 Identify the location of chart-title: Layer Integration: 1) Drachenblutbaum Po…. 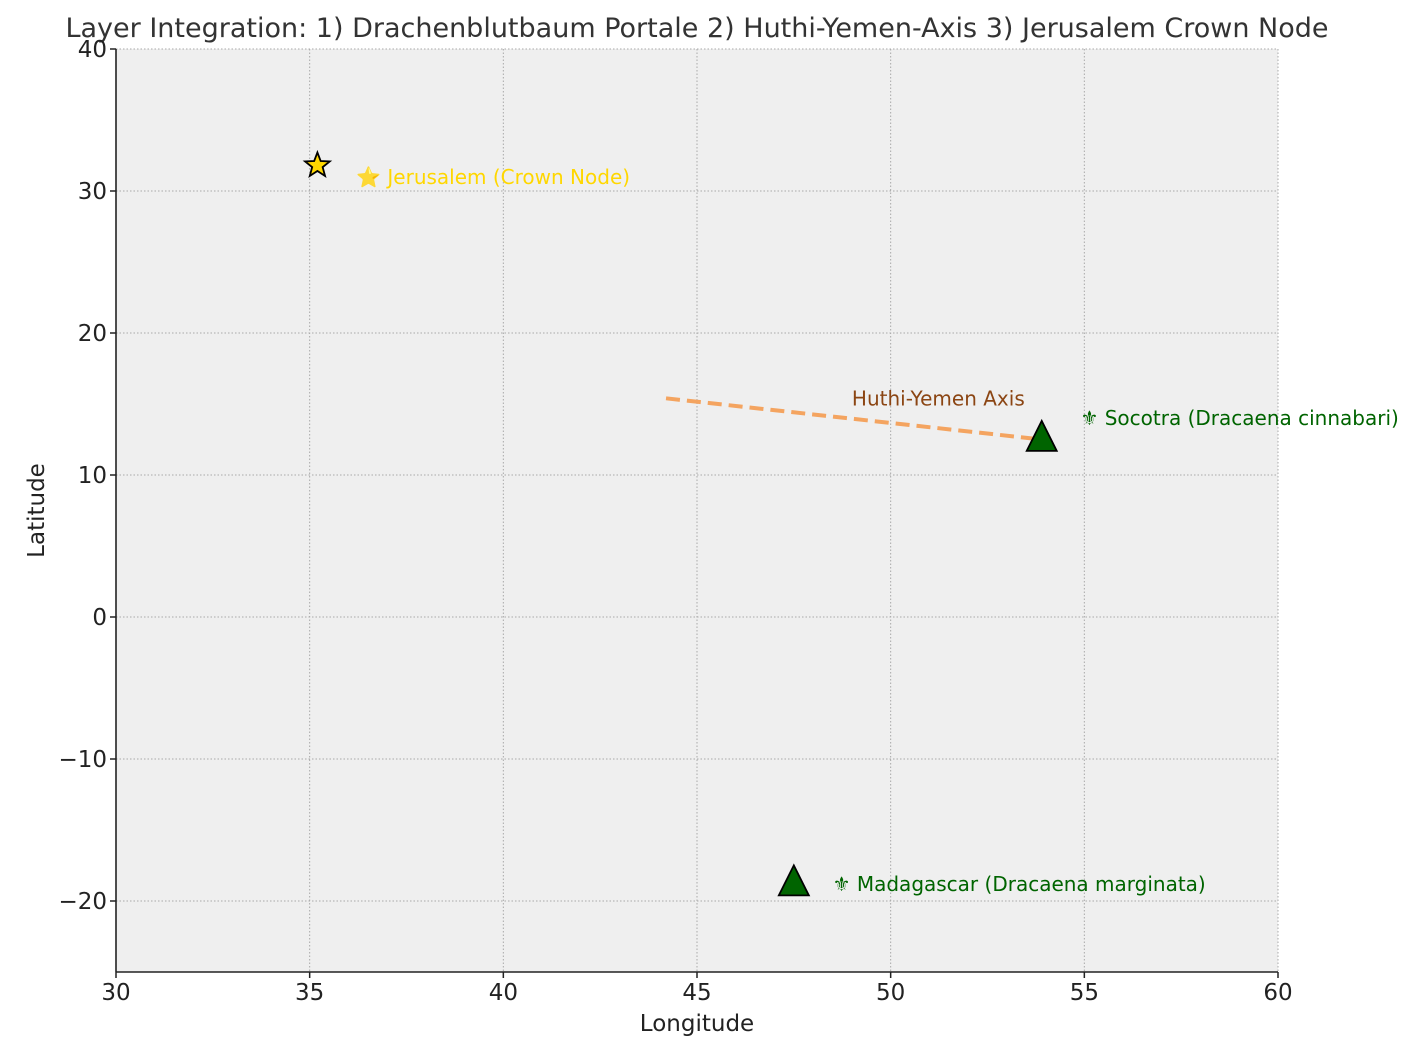
(696, 28).